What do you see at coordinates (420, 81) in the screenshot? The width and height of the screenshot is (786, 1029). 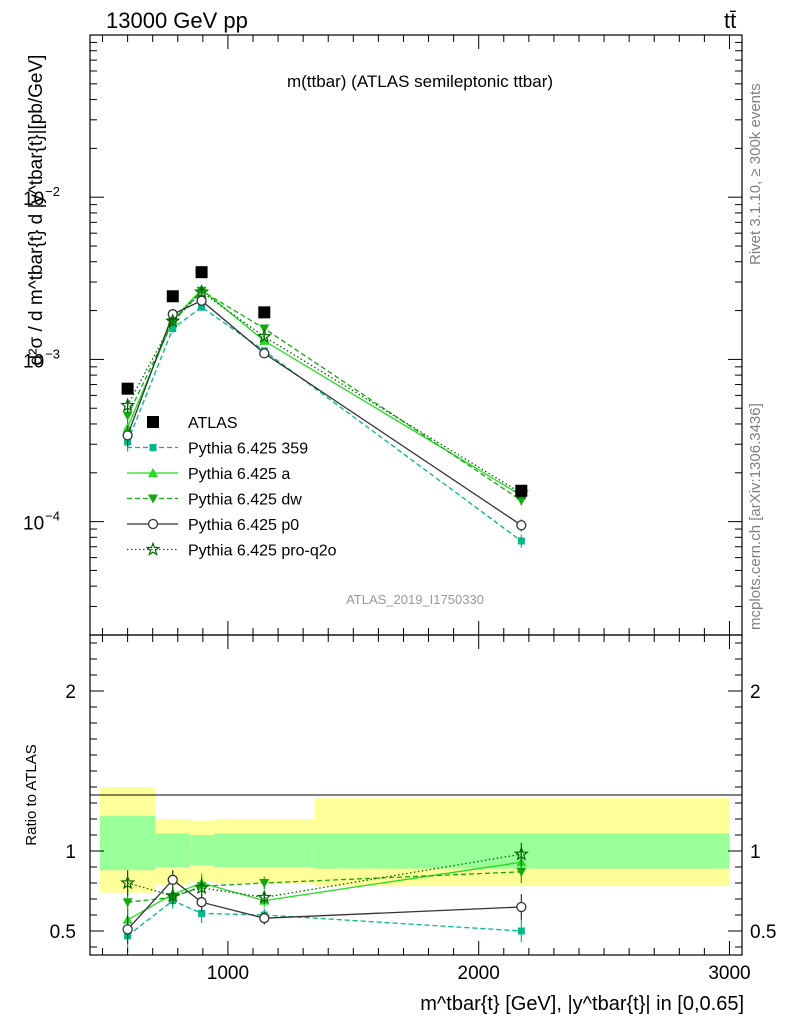 I see `main-title: m(ttbar) (ATLAS semileptonic ttbar)` at bounding box center [420, 81].